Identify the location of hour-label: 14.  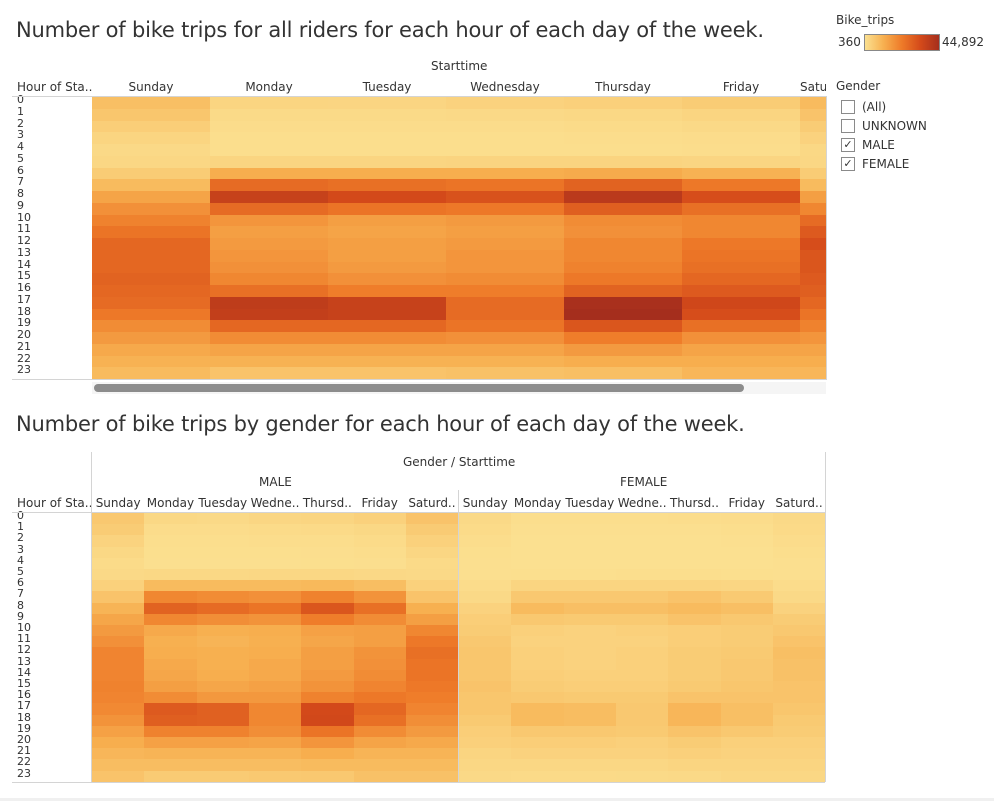
(24, 264).